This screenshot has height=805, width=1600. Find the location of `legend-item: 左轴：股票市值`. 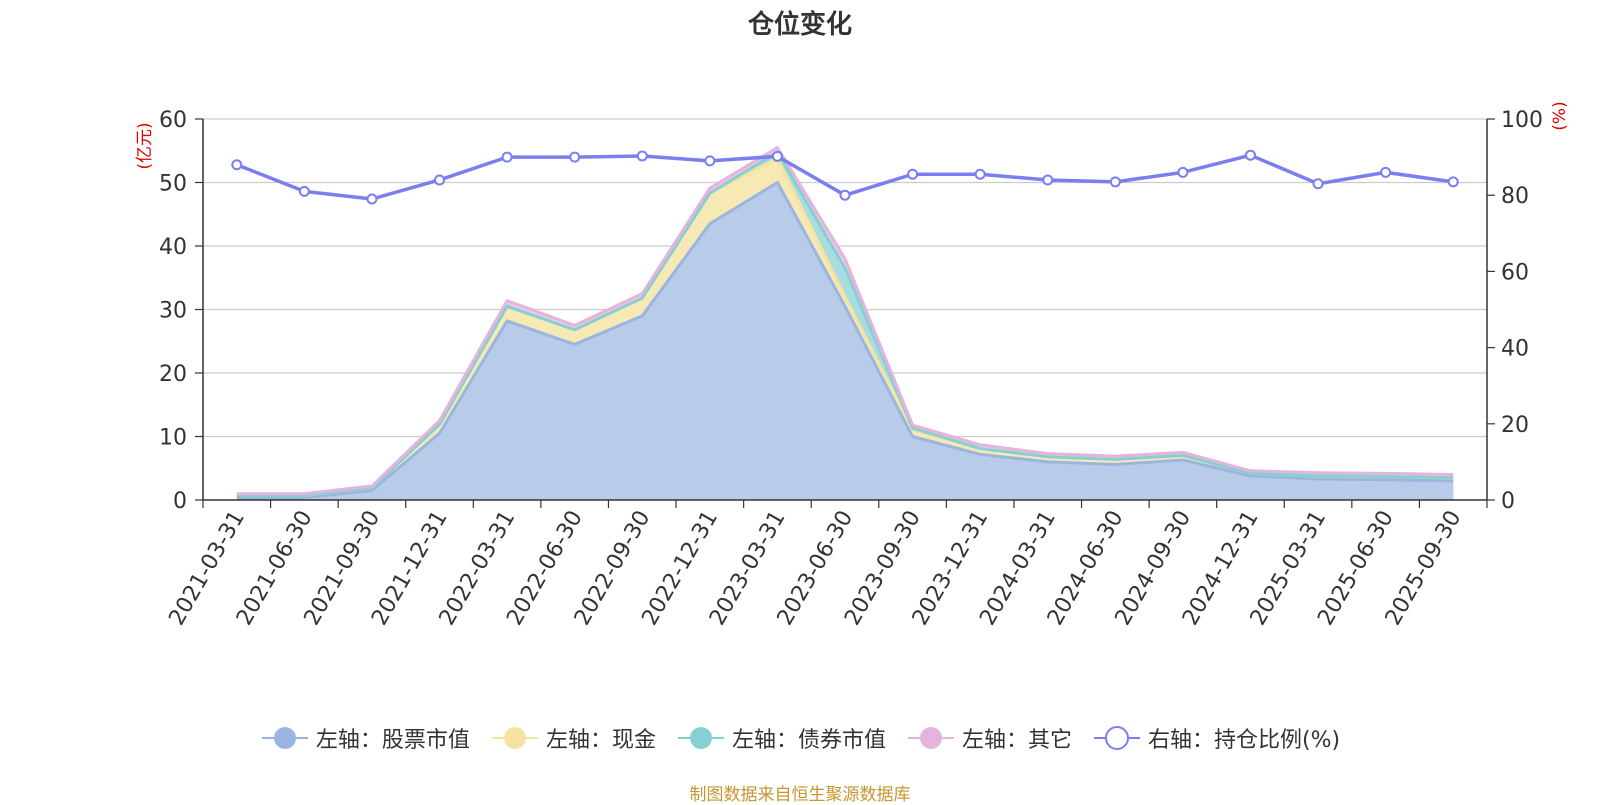

legend-item: 左轴：股票市值 is located at coordinates (365, 738).